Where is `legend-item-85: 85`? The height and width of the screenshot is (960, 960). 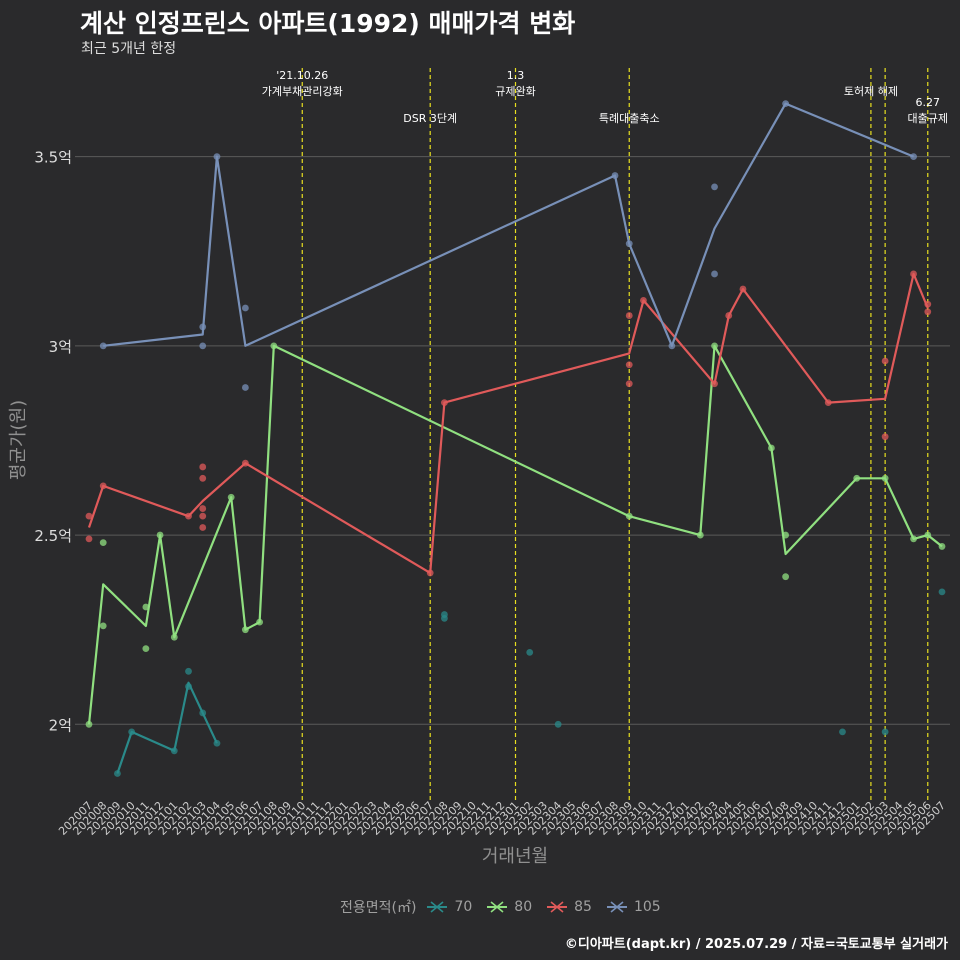
legend-item-85: 85 is located at coordinates (569, 907).